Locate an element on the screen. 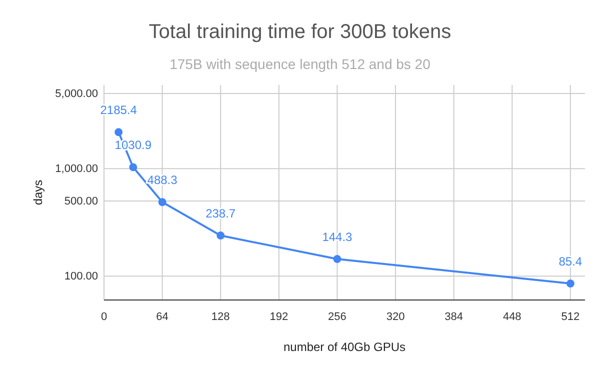 This screenshot has height=371, width=600. data-label: 144.3 is located at coordinates (337, 237).